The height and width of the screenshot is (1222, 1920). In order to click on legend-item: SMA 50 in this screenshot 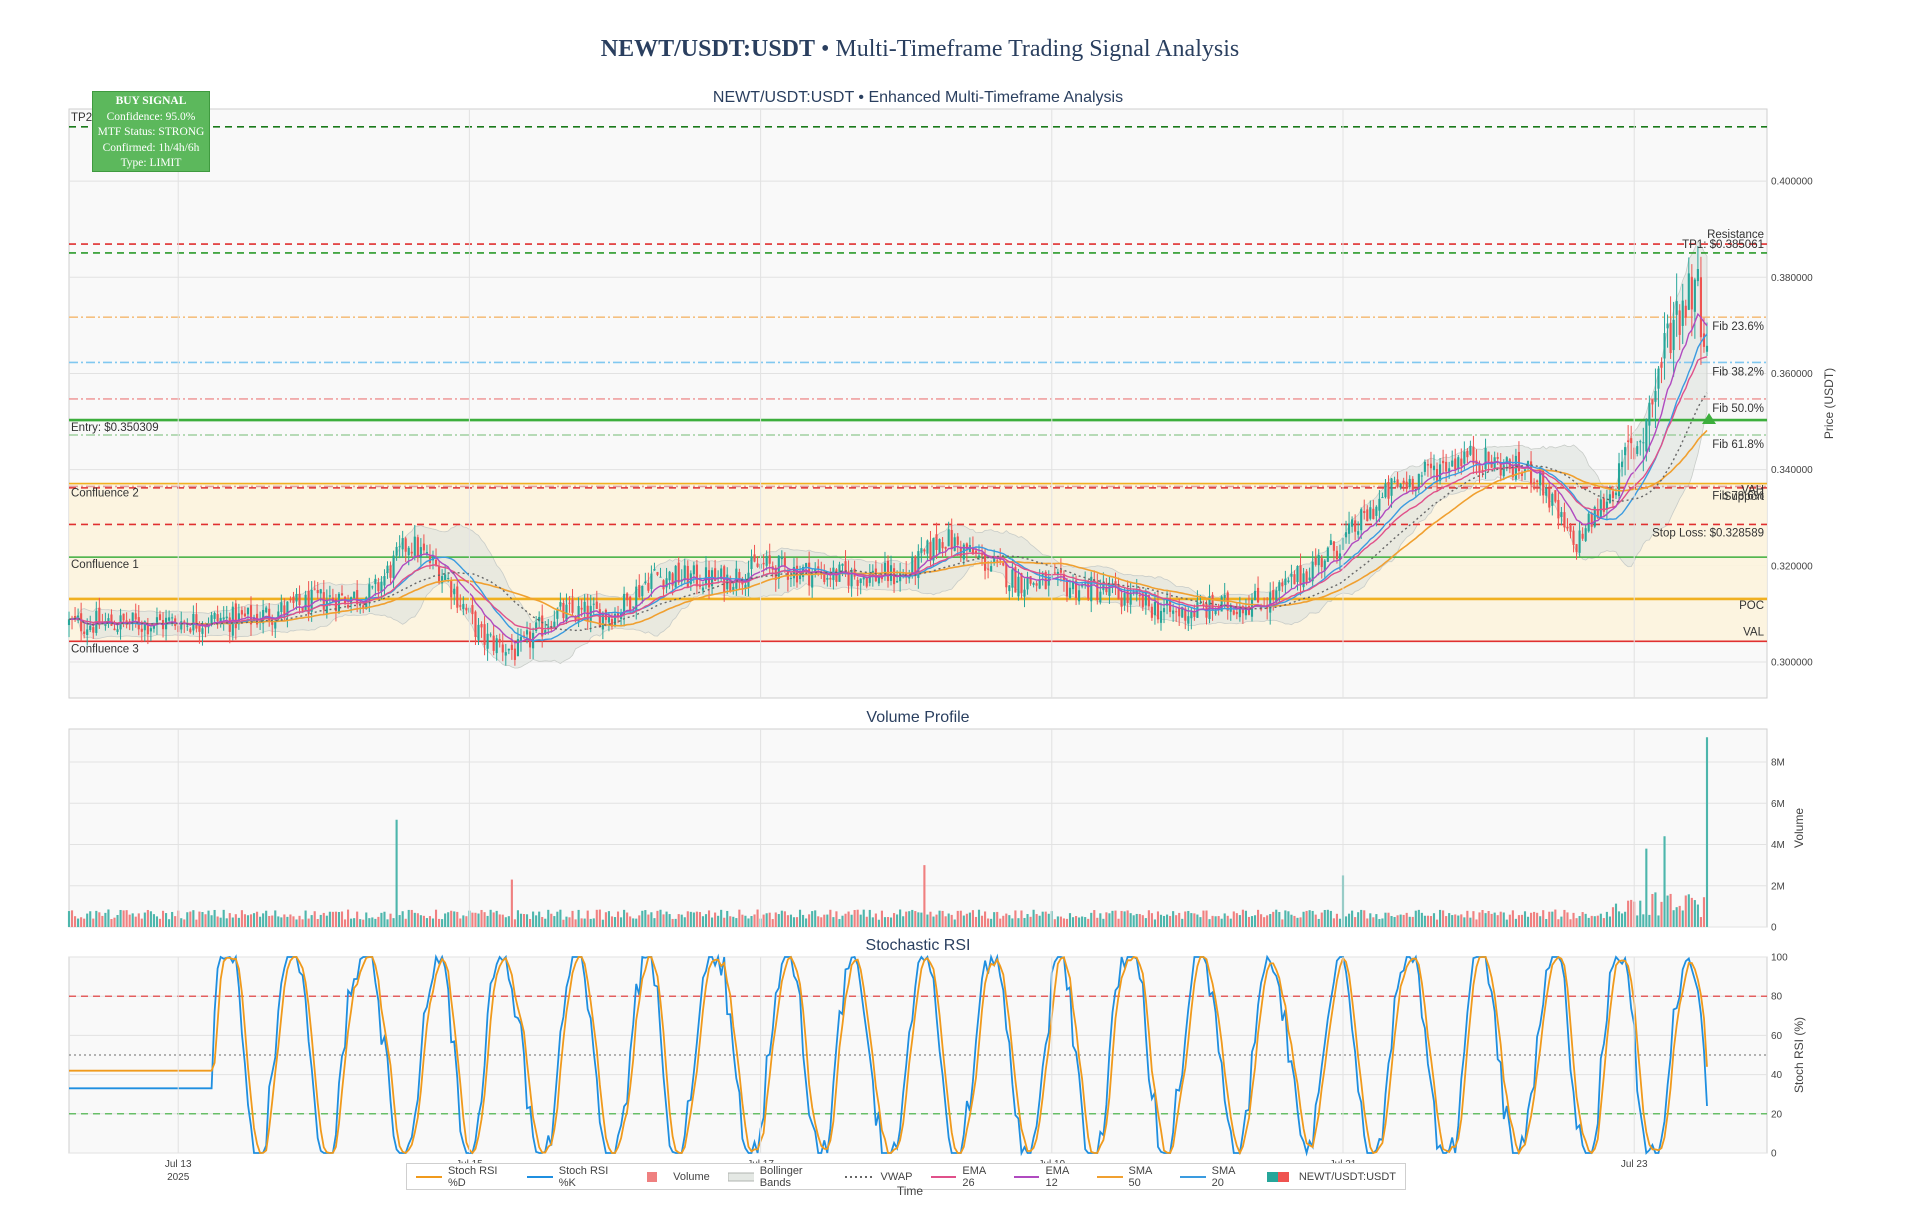, I will do `click(1129, 1177)`.